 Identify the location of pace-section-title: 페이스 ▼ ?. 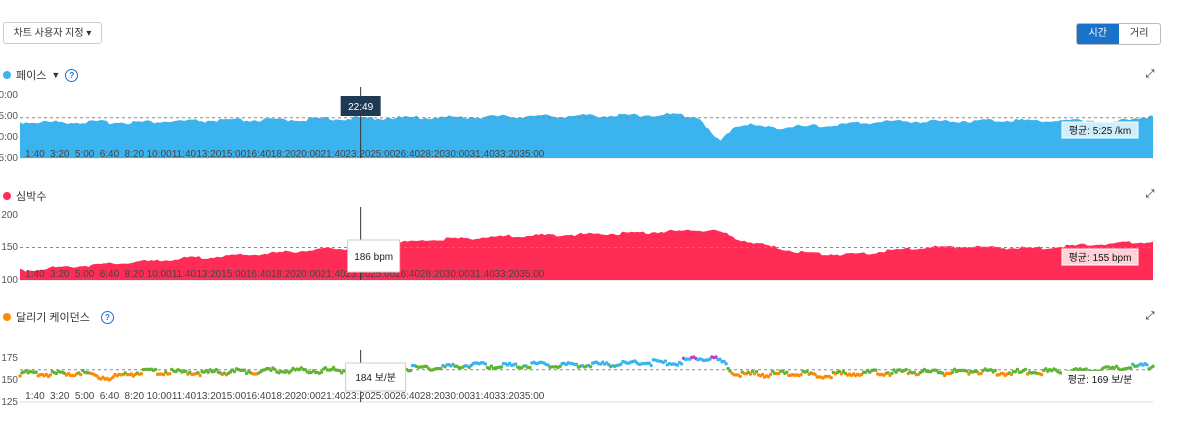
(41, 75).